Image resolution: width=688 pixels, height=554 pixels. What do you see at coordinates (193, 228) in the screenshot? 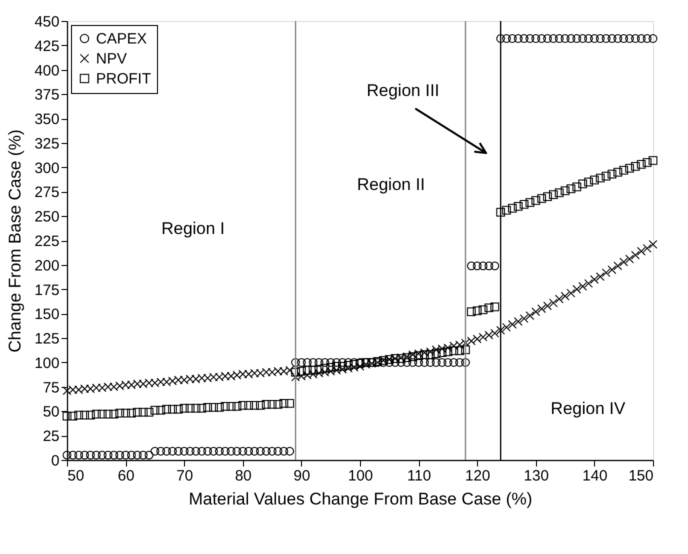
I see `annotation: Region I` at bounding box center [193, 228].